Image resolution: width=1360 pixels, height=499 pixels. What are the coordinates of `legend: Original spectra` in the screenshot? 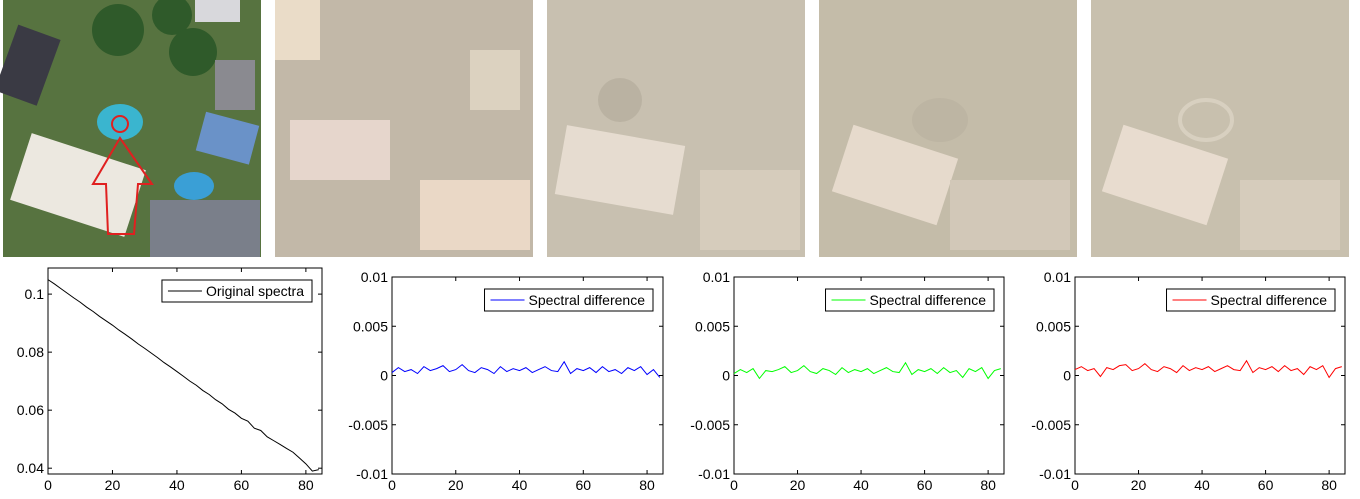 It's located at (237, 291).